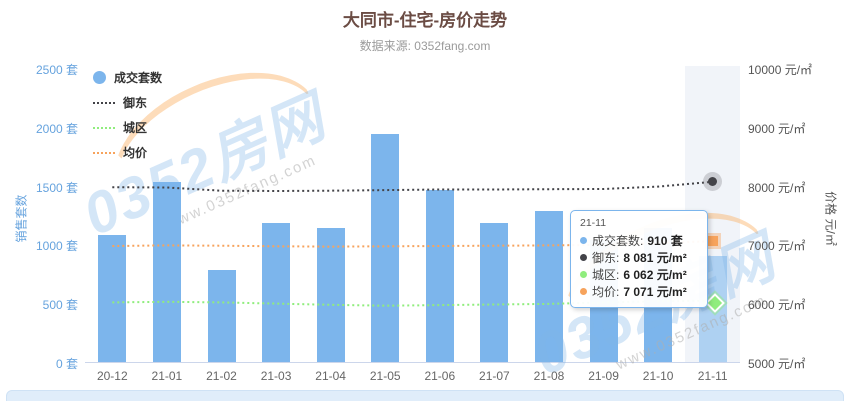  I want to click on legend-label: 均价, so click(135, 153).